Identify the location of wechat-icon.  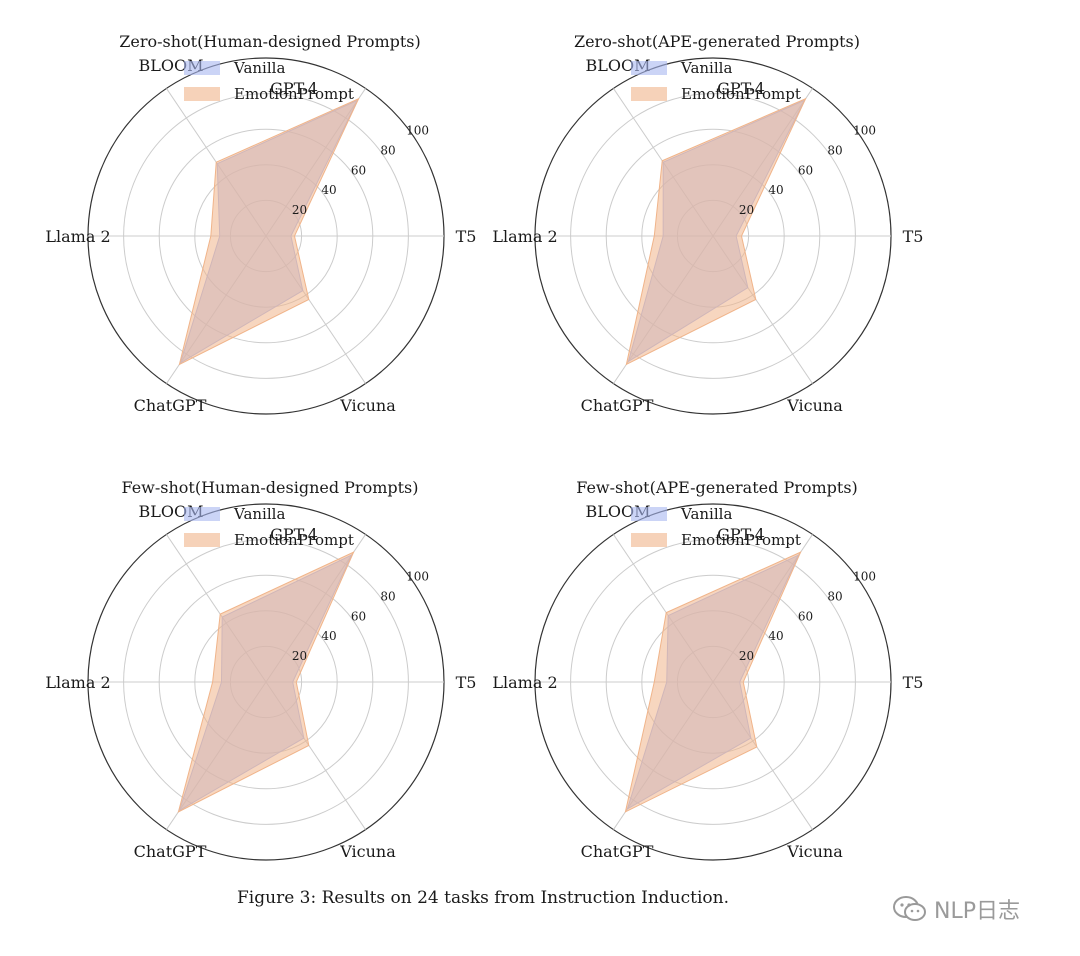
(909, 908).